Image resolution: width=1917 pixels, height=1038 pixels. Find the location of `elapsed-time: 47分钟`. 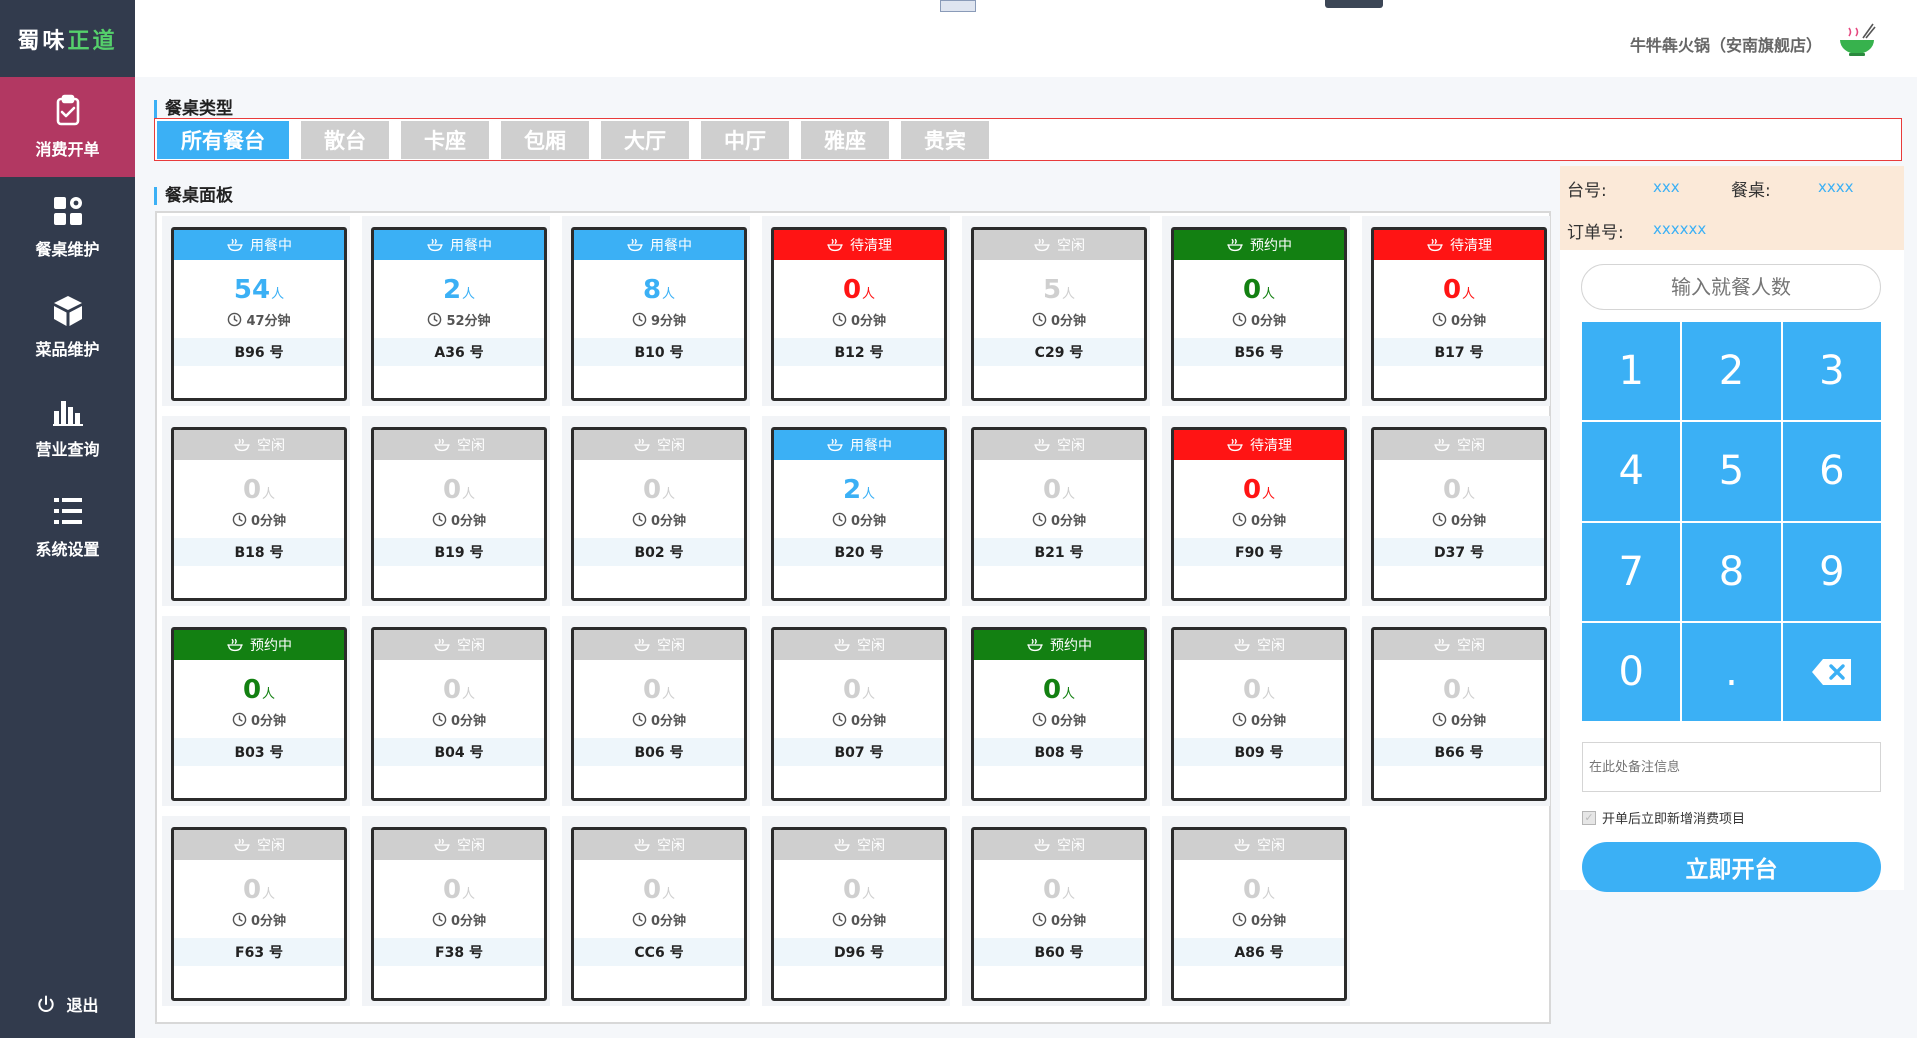

elapsed-time: 47分钟 is located at coordinates (259, 319).